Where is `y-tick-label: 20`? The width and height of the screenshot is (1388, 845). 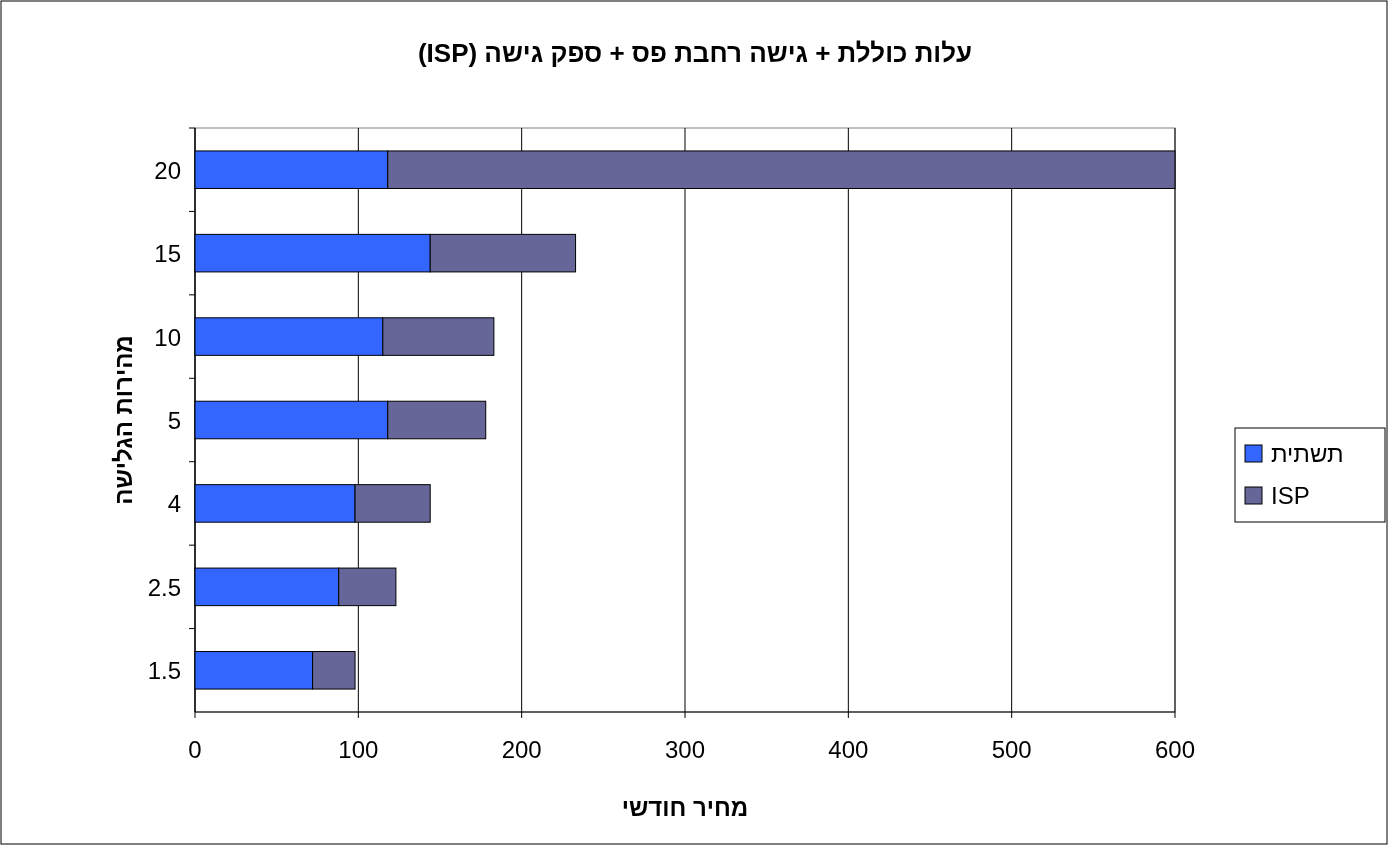
y-tick-label: 20 is located at coordinates (167, 170).